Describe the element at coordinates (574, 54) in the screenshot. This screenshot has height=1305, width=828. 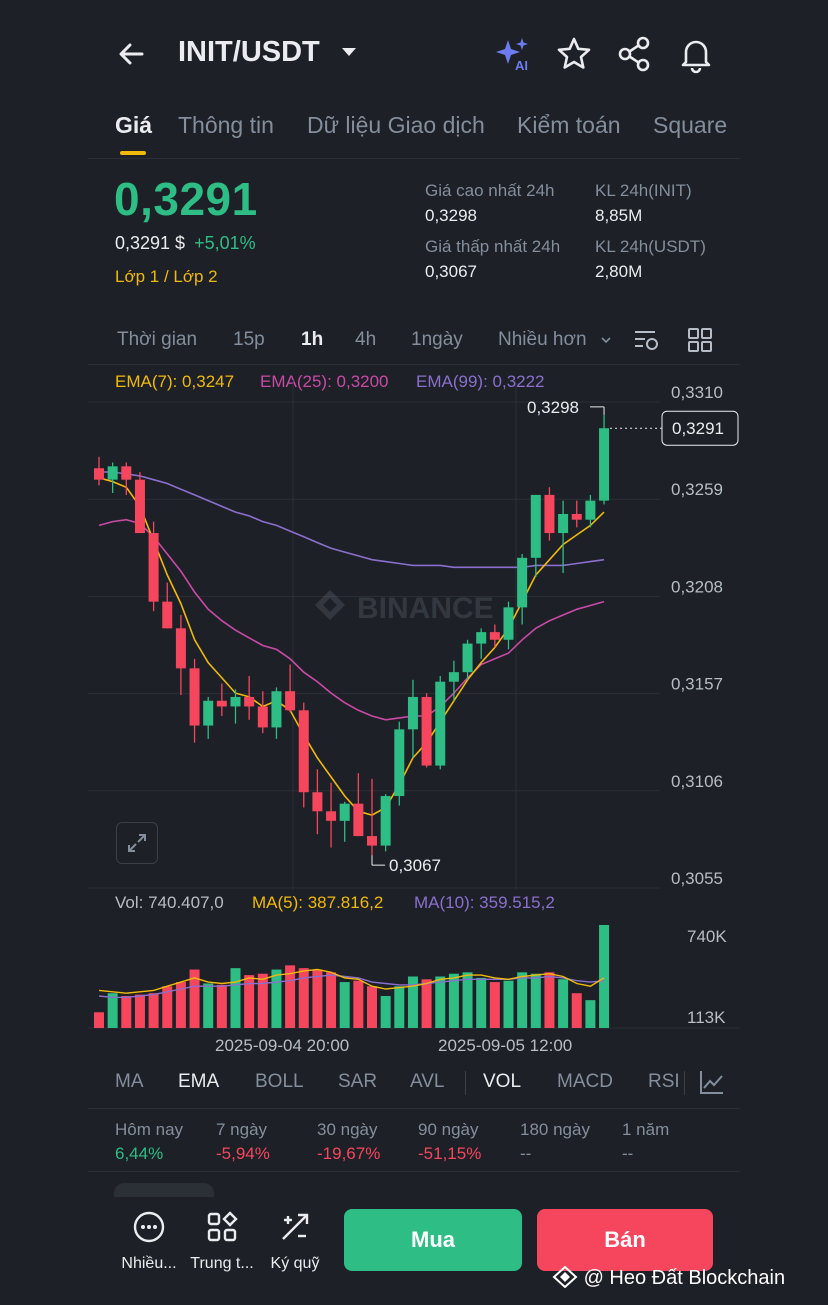
I see `star-icon` at that location.